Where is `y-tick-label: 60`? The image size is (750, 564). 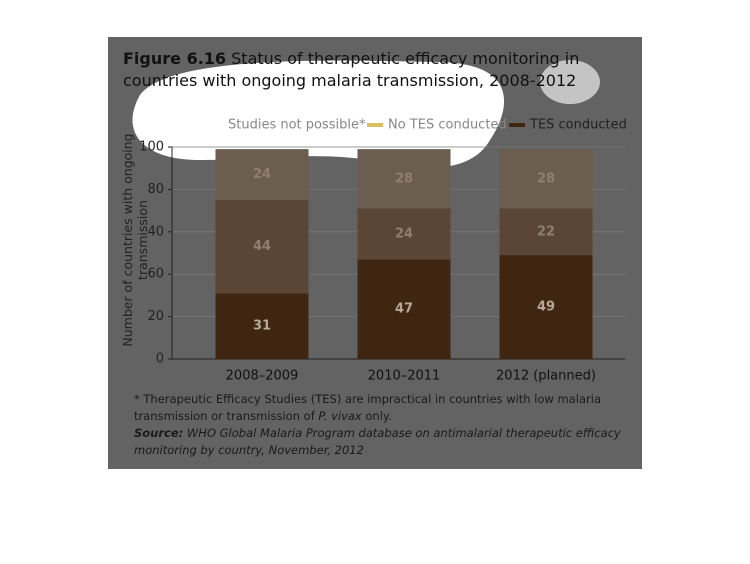
y-tick-label: 60 is located at coordinates (155, 274).